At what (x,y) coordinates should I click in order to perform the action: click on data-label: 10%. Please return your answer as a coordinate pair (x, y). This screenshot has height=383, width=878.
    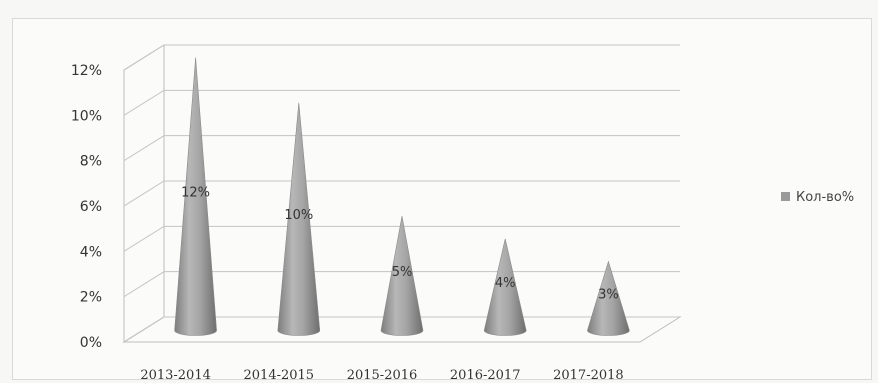
    Looking at the image, I should click on (298, 215).